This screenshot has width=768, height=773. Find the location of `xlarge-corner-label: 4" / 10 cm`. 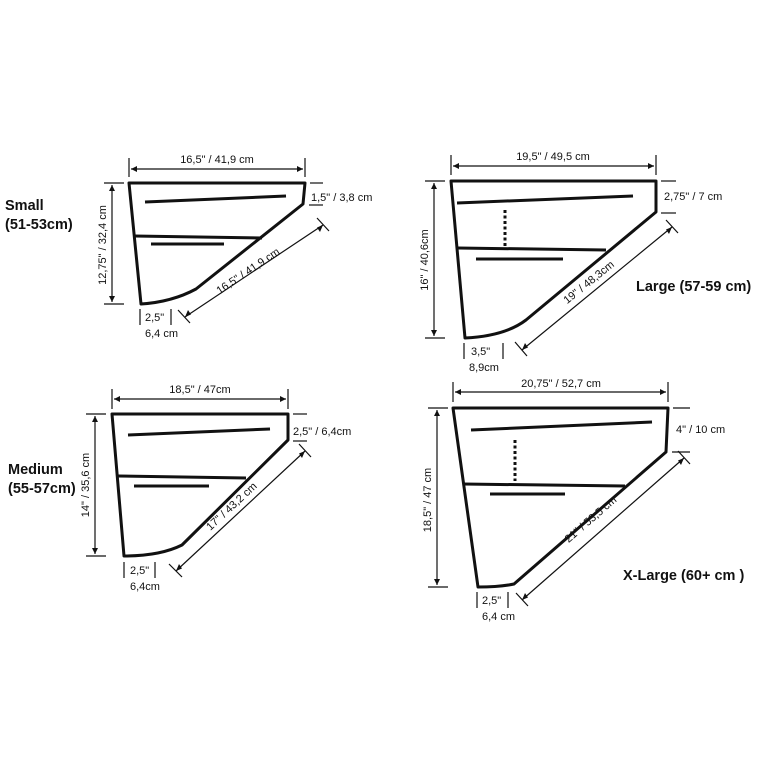

xlarge-corner-label: 4" / 10 cm is located at coordinates (700, 430).